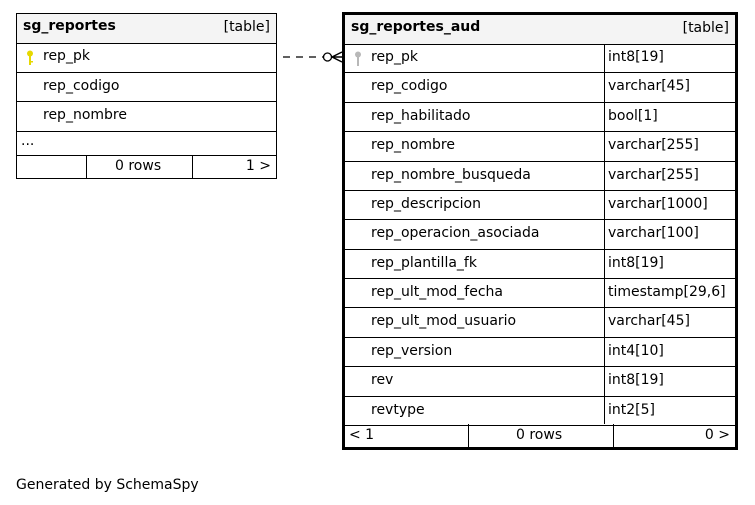 This screenshot has height=505, width=755. Describe the element at coordinates (540, 323) in the screenshot. I see `column-row: rep_ult_mod_usuario varchar[45]` at that location.